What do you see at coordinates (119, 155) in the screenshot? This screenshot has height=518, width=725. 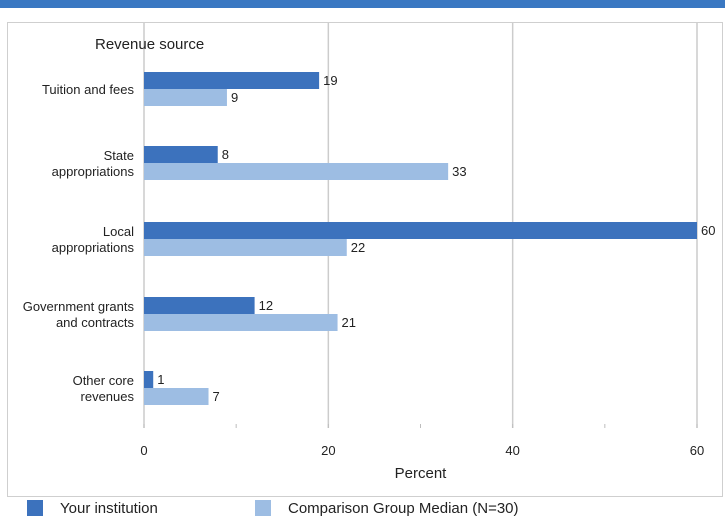 I see `category-label: State` at bounding box center [119, 155].